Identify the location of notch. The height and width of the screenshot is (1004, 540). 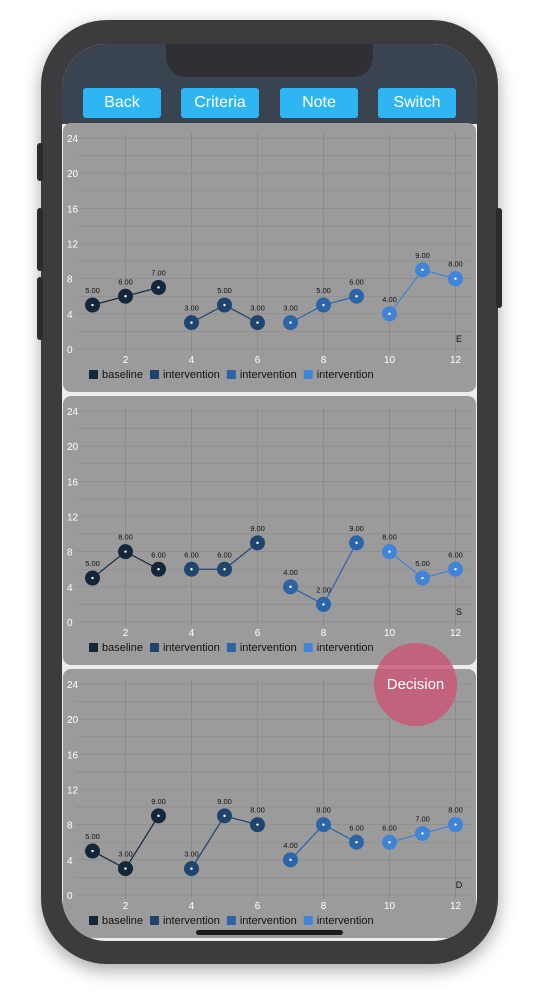
(269, 60).